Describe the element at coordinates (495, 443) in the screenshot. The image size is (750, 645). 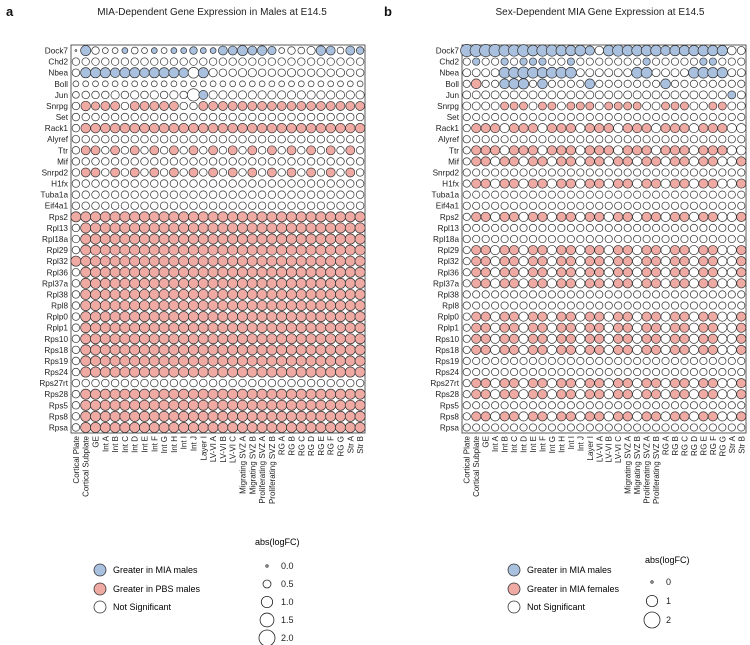
I see `panel-b-cell-type-label: Int A` at that location.